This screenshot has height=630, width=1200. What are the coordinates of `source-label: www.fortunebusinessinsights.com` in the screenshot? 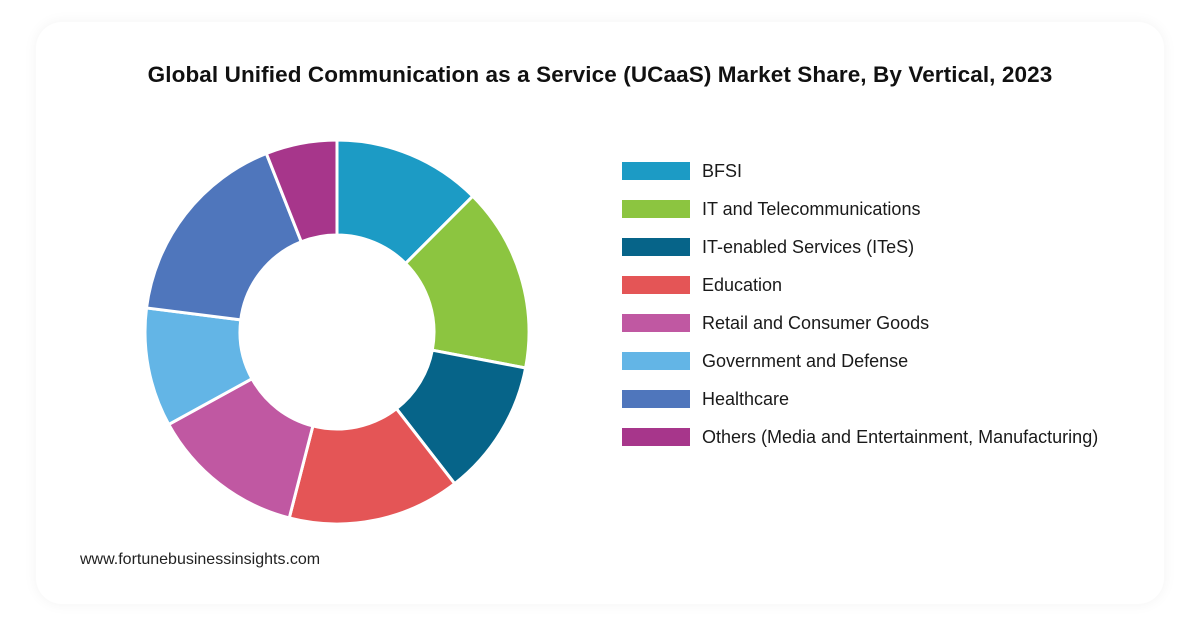 It's located at (200, 559).